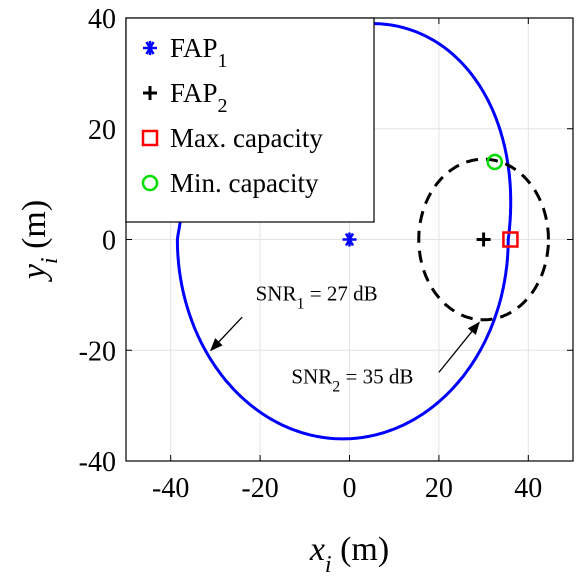 Image resolution: width=581 pixels, height=580 pixels. What do you see at coordinates (430, 200) in the screenshot?
I see `markers` at bounding box center [430, 200].